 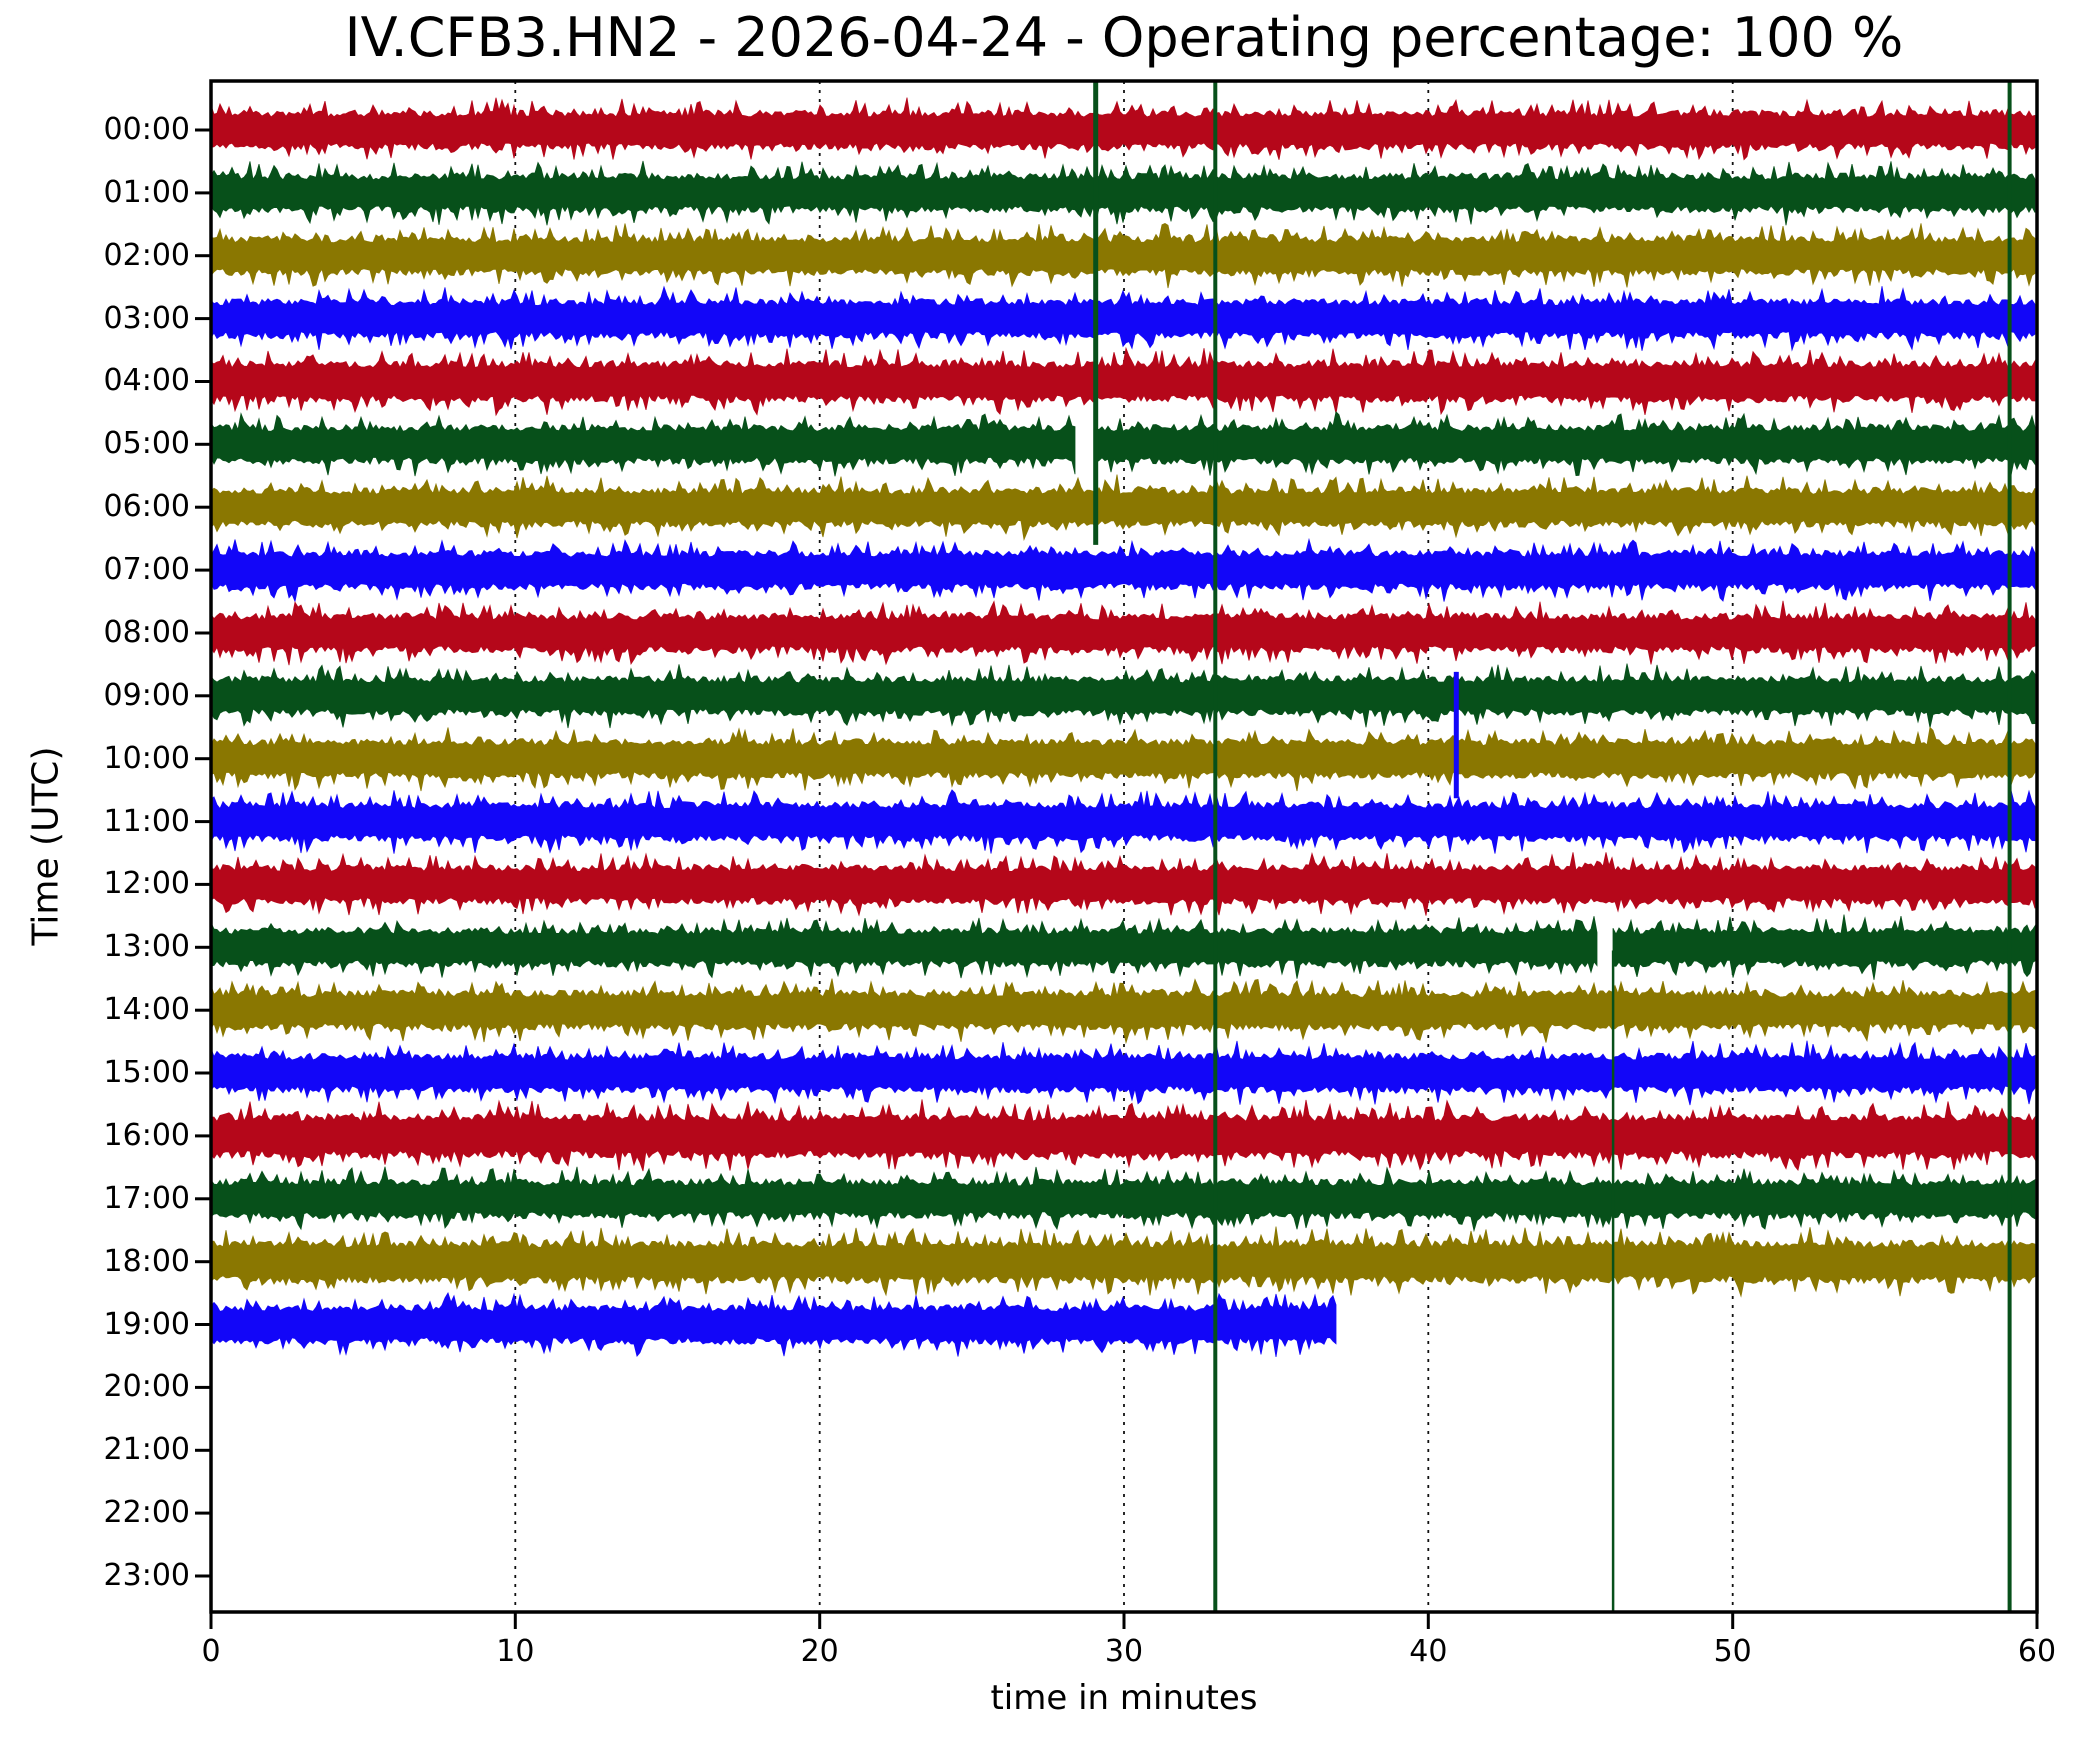 What do you see at coordinates (1123, 193) in the screenshot?
I see `trace-row-0100-segment` at bounding box center [1123, 193].